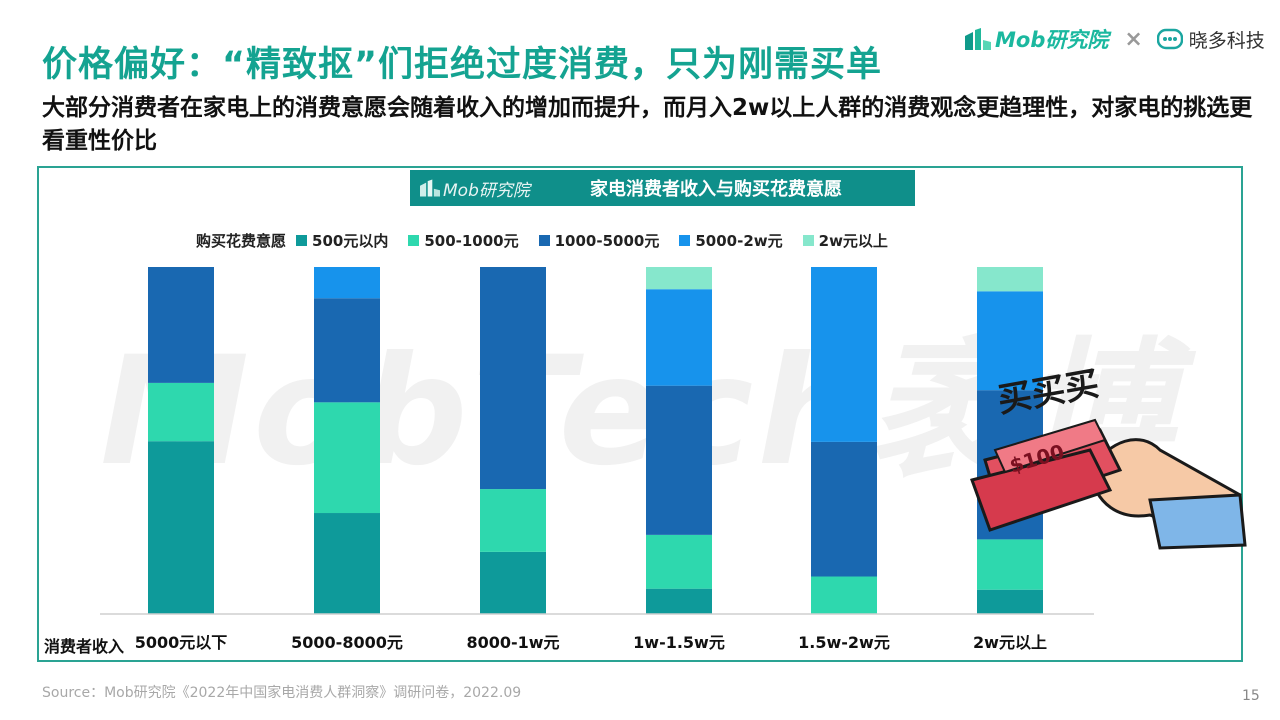 The width and height of the screenshot is (1280, 720). I want to click on chart-header-logo: Mob研究院, so click(495, 188).